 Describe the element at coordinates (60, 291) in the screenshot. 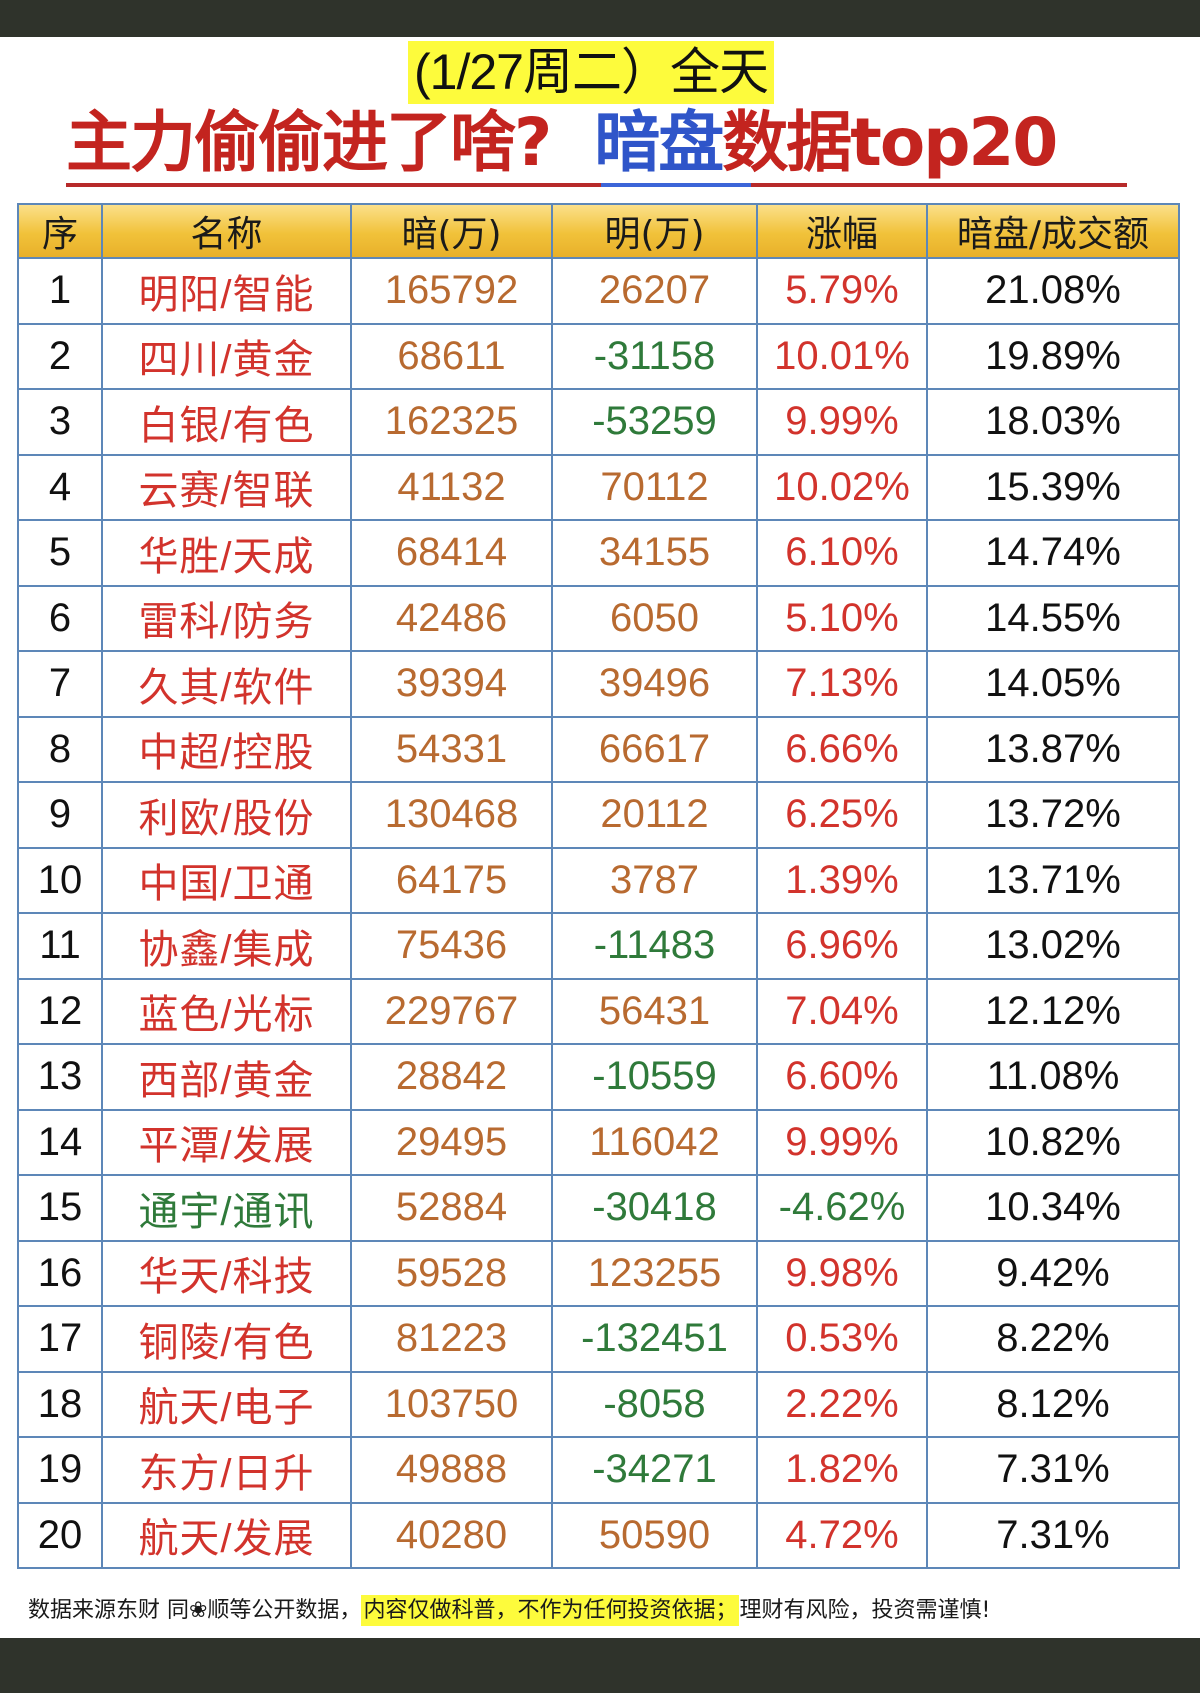

I see `cell-index: 1` at that location.